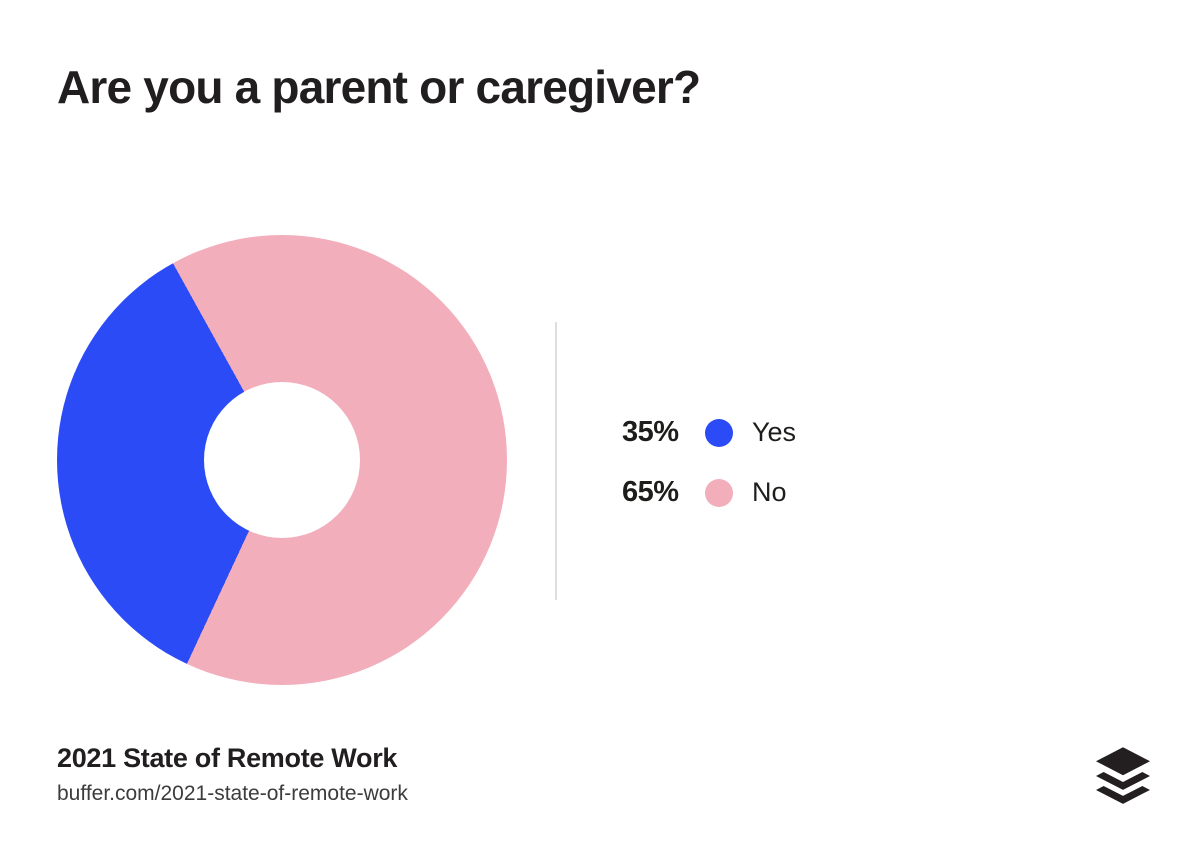  Describe the element at coordinates (719, 432) in the screenshot. I see `legend-dot-yes-icon` at that location.